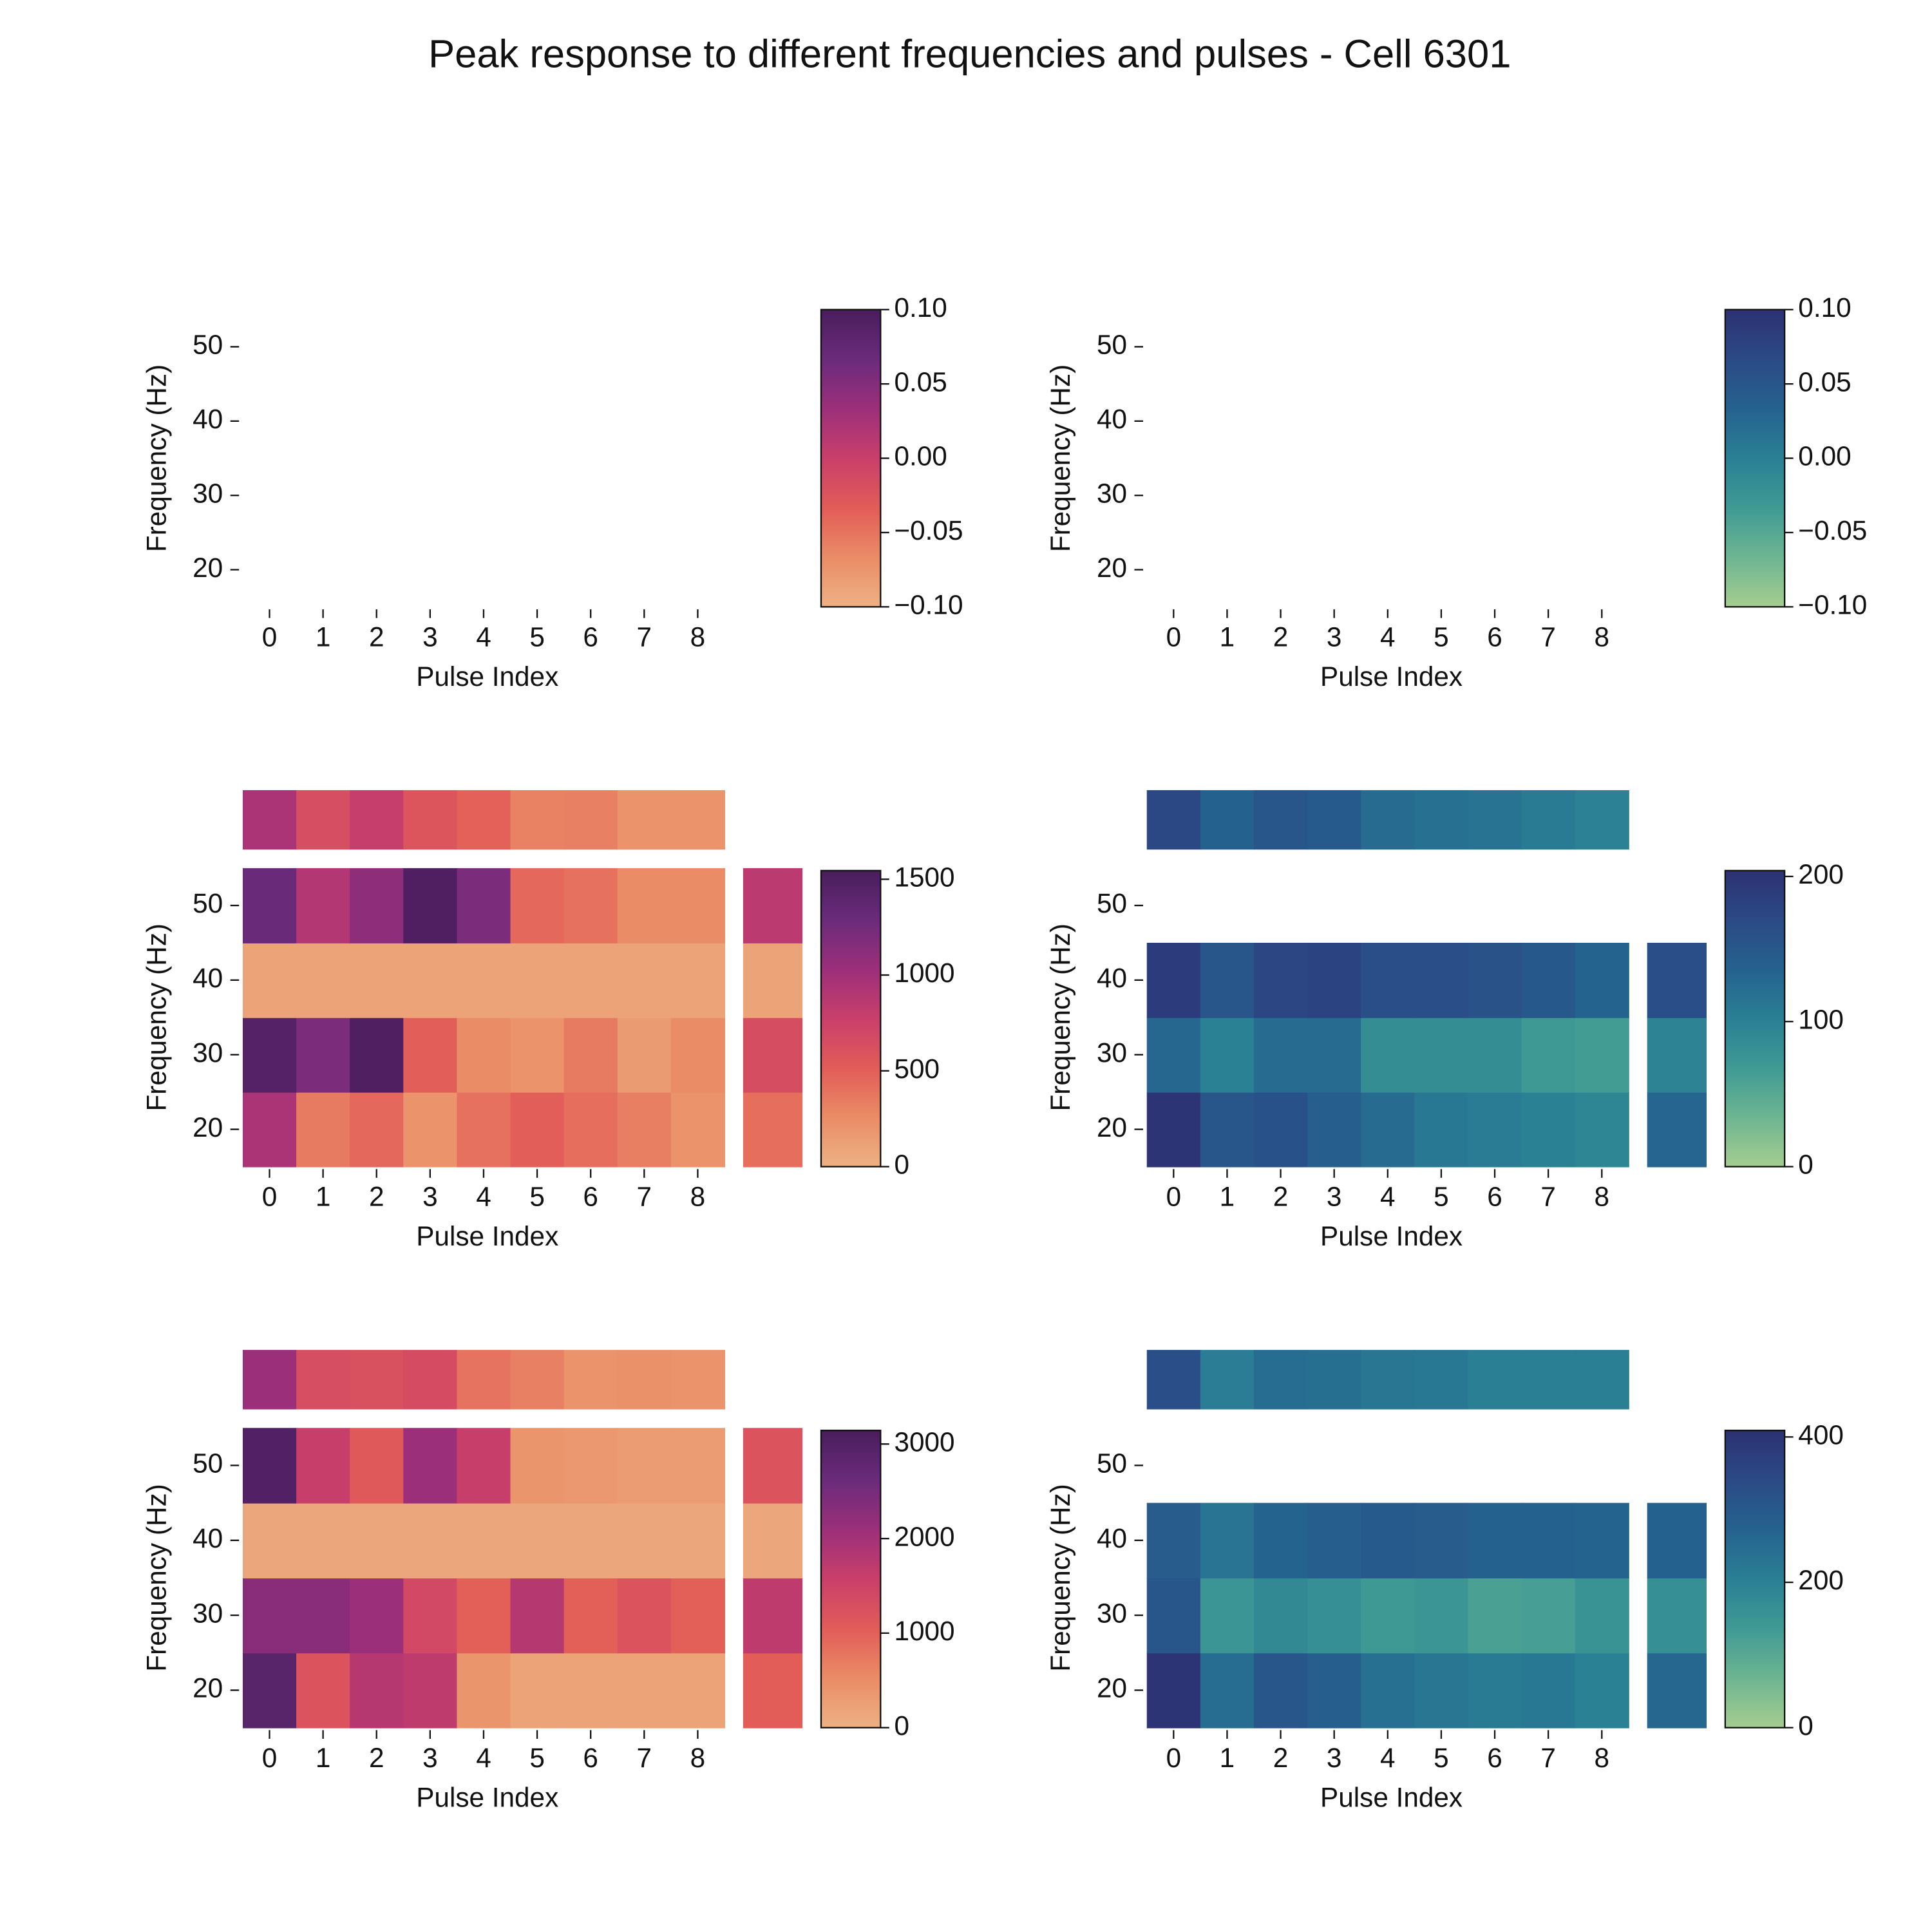 This screenshot has height=1932, width=1932. Describe the element at coordinates (1391, 1797) in the screenshot. I see `x-axis-label: Pulse Index` at that location.